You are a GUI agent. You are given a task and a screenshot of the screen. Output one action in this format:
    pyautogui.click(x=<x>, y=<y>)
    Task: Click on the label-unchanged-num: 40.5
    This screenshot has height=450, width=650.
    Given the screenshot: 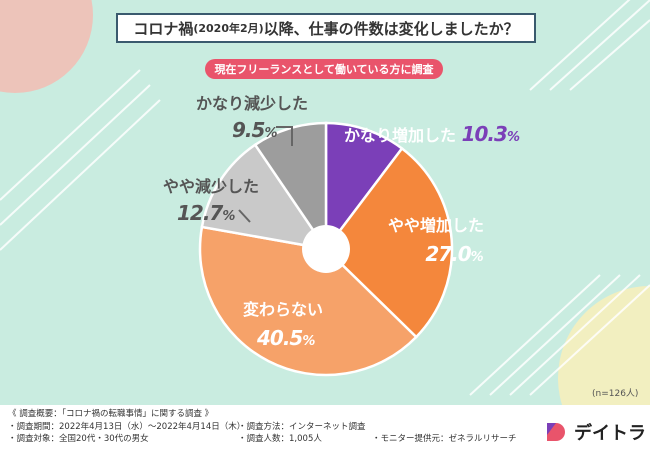 What is the action you would take?
    pyautogui.click(x=280, y=338)
    